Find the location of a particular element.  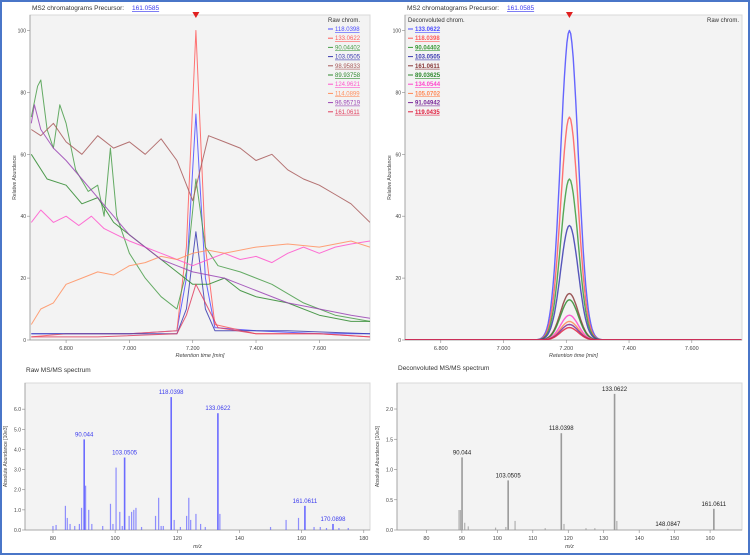

legend-label: 161.0611 is located at coordinates (347, 113).